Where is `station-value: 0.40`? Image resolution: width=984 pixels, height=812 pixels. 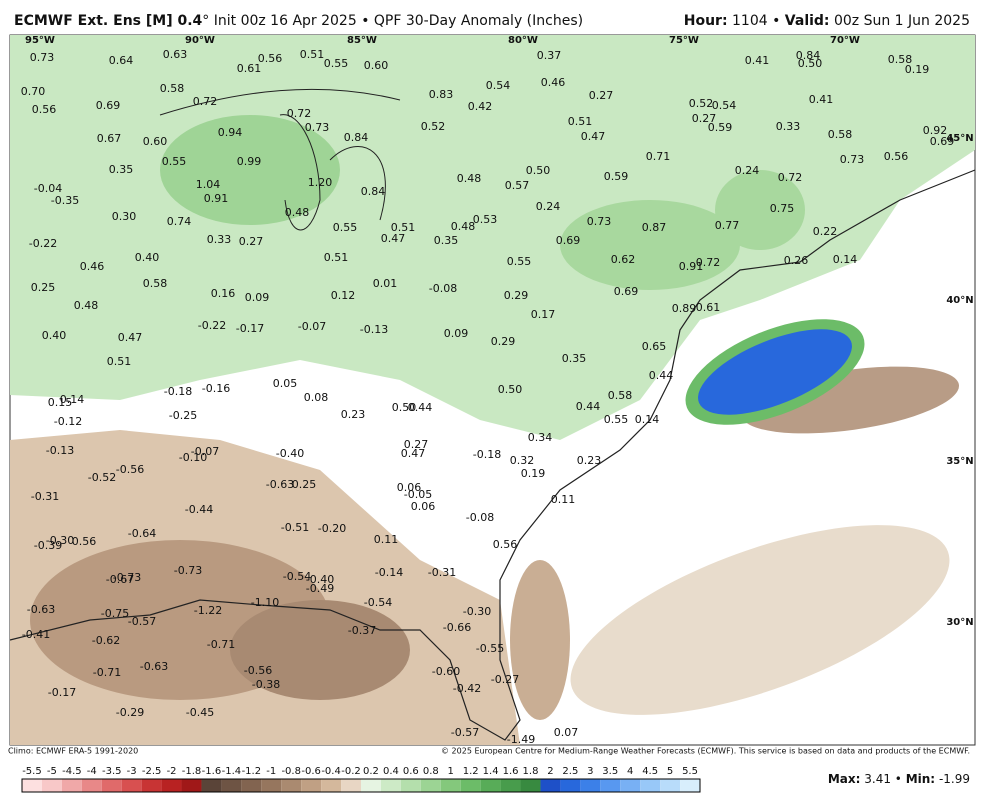 station-value: 0.40 is located at coordinates (147, 257).